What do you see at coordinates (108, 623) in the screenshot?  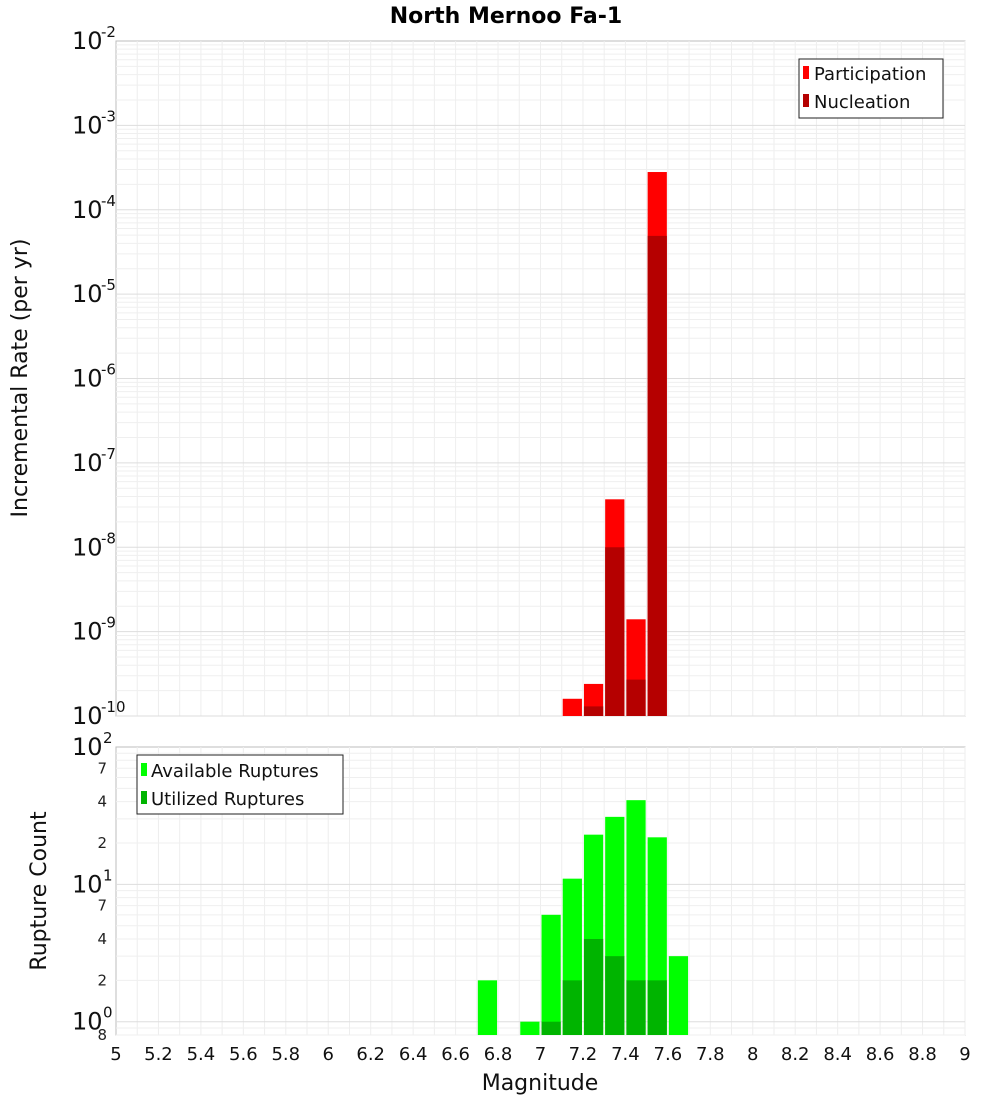 I see `top-y-tick-exponent: -9` at bounding box center [108, 623].